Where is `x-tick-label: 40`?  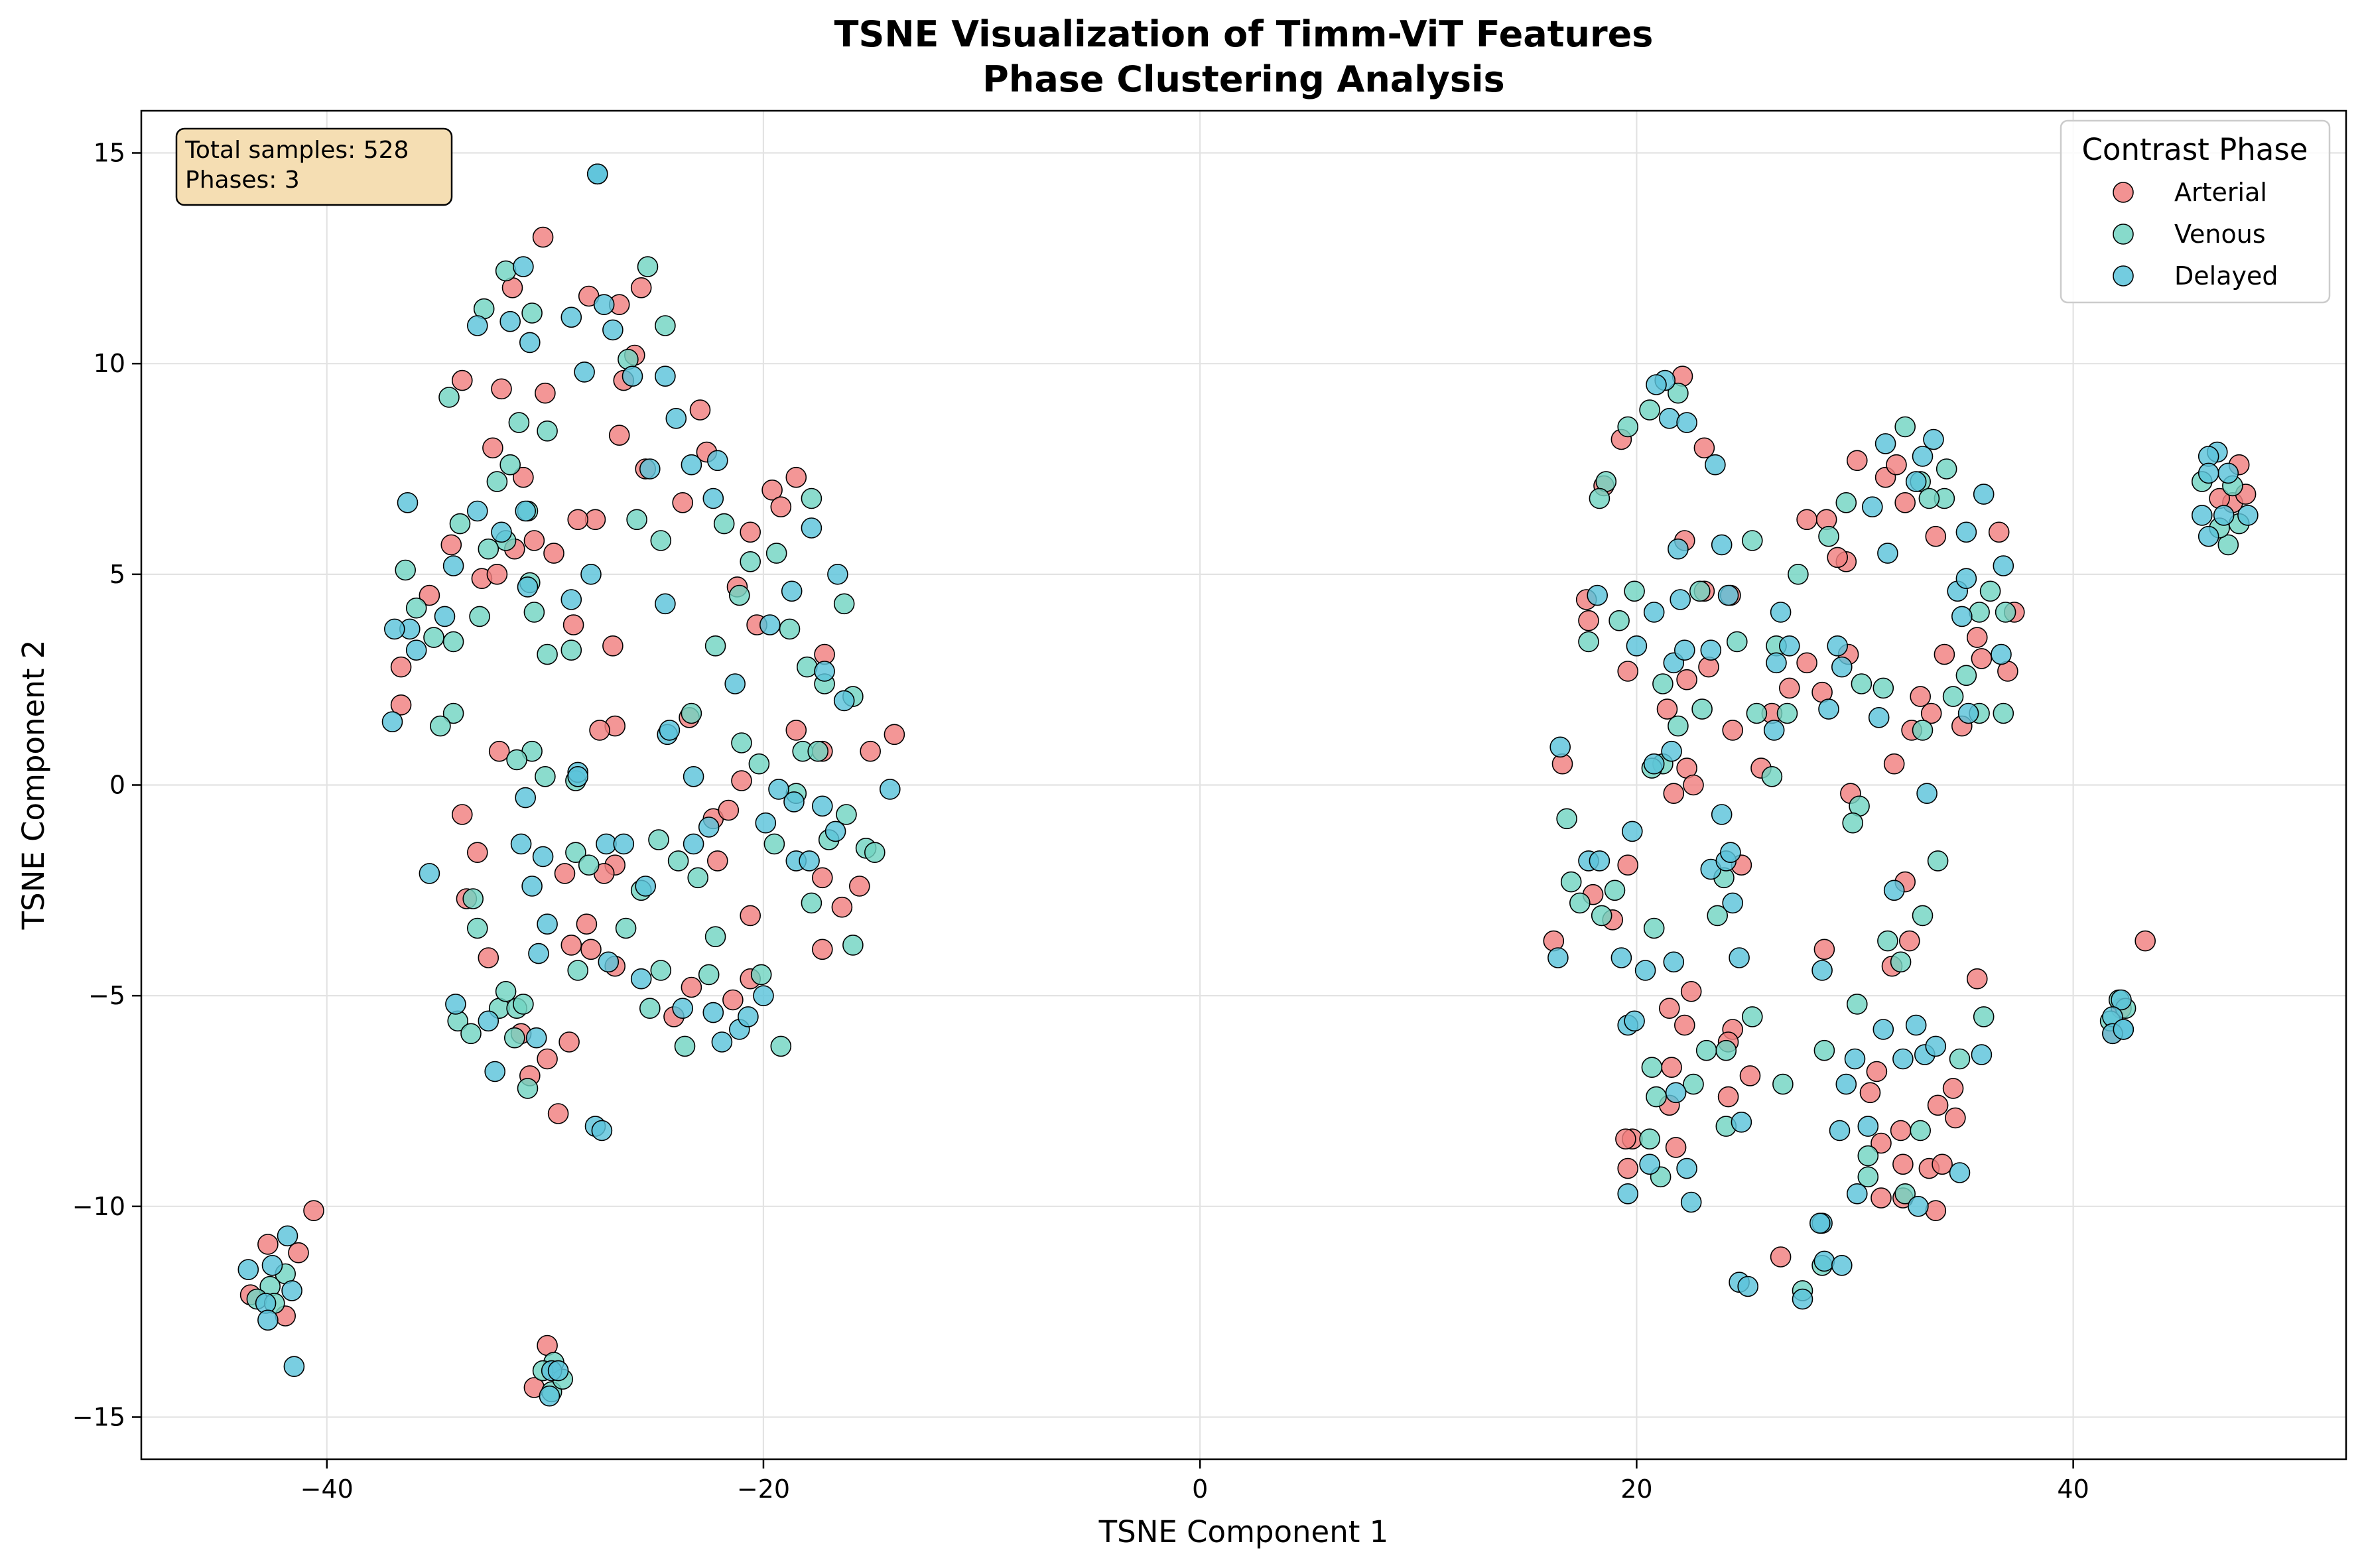
x-tick-label: 40 is located at coordinates (2073, 1489).